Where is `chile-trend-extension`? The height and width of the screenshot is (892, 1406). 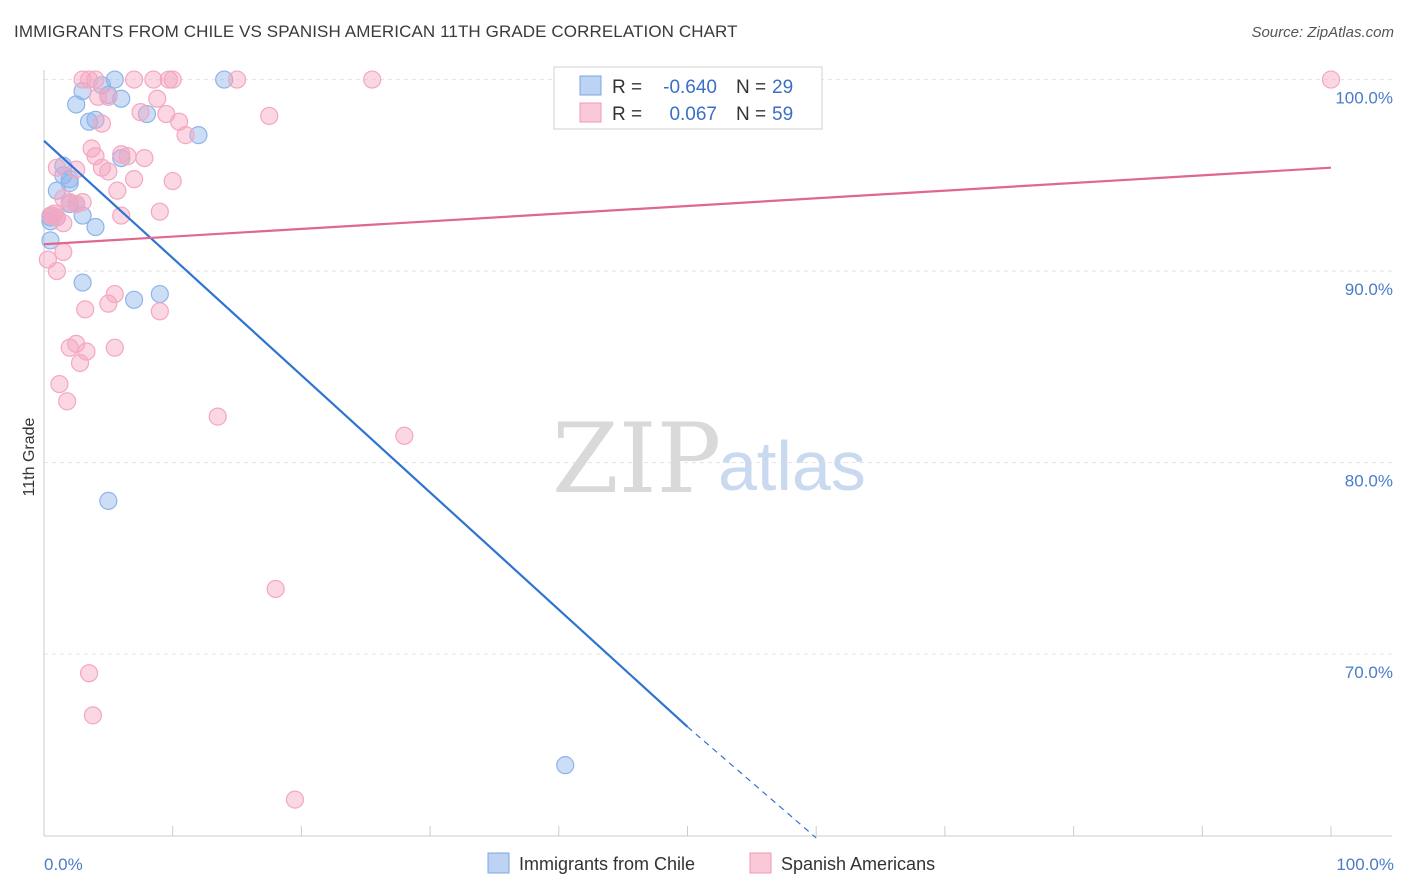 chile-trend-extension is located at coordinates (752, 782).